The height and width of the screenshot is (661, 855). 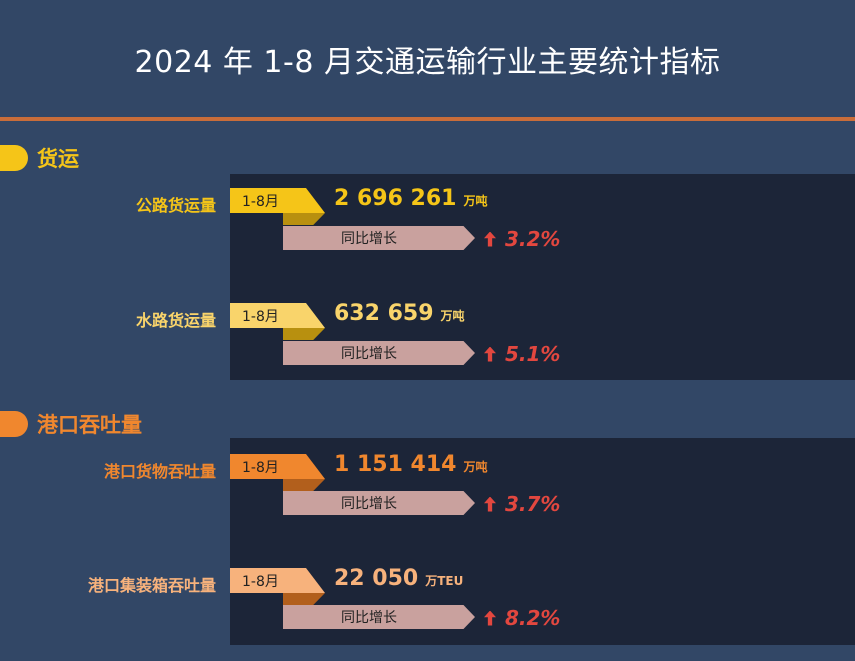 What do you see at coordinates (427, 119) in the screenshot?
I see `title-divider` at bounding box center [427, 119].